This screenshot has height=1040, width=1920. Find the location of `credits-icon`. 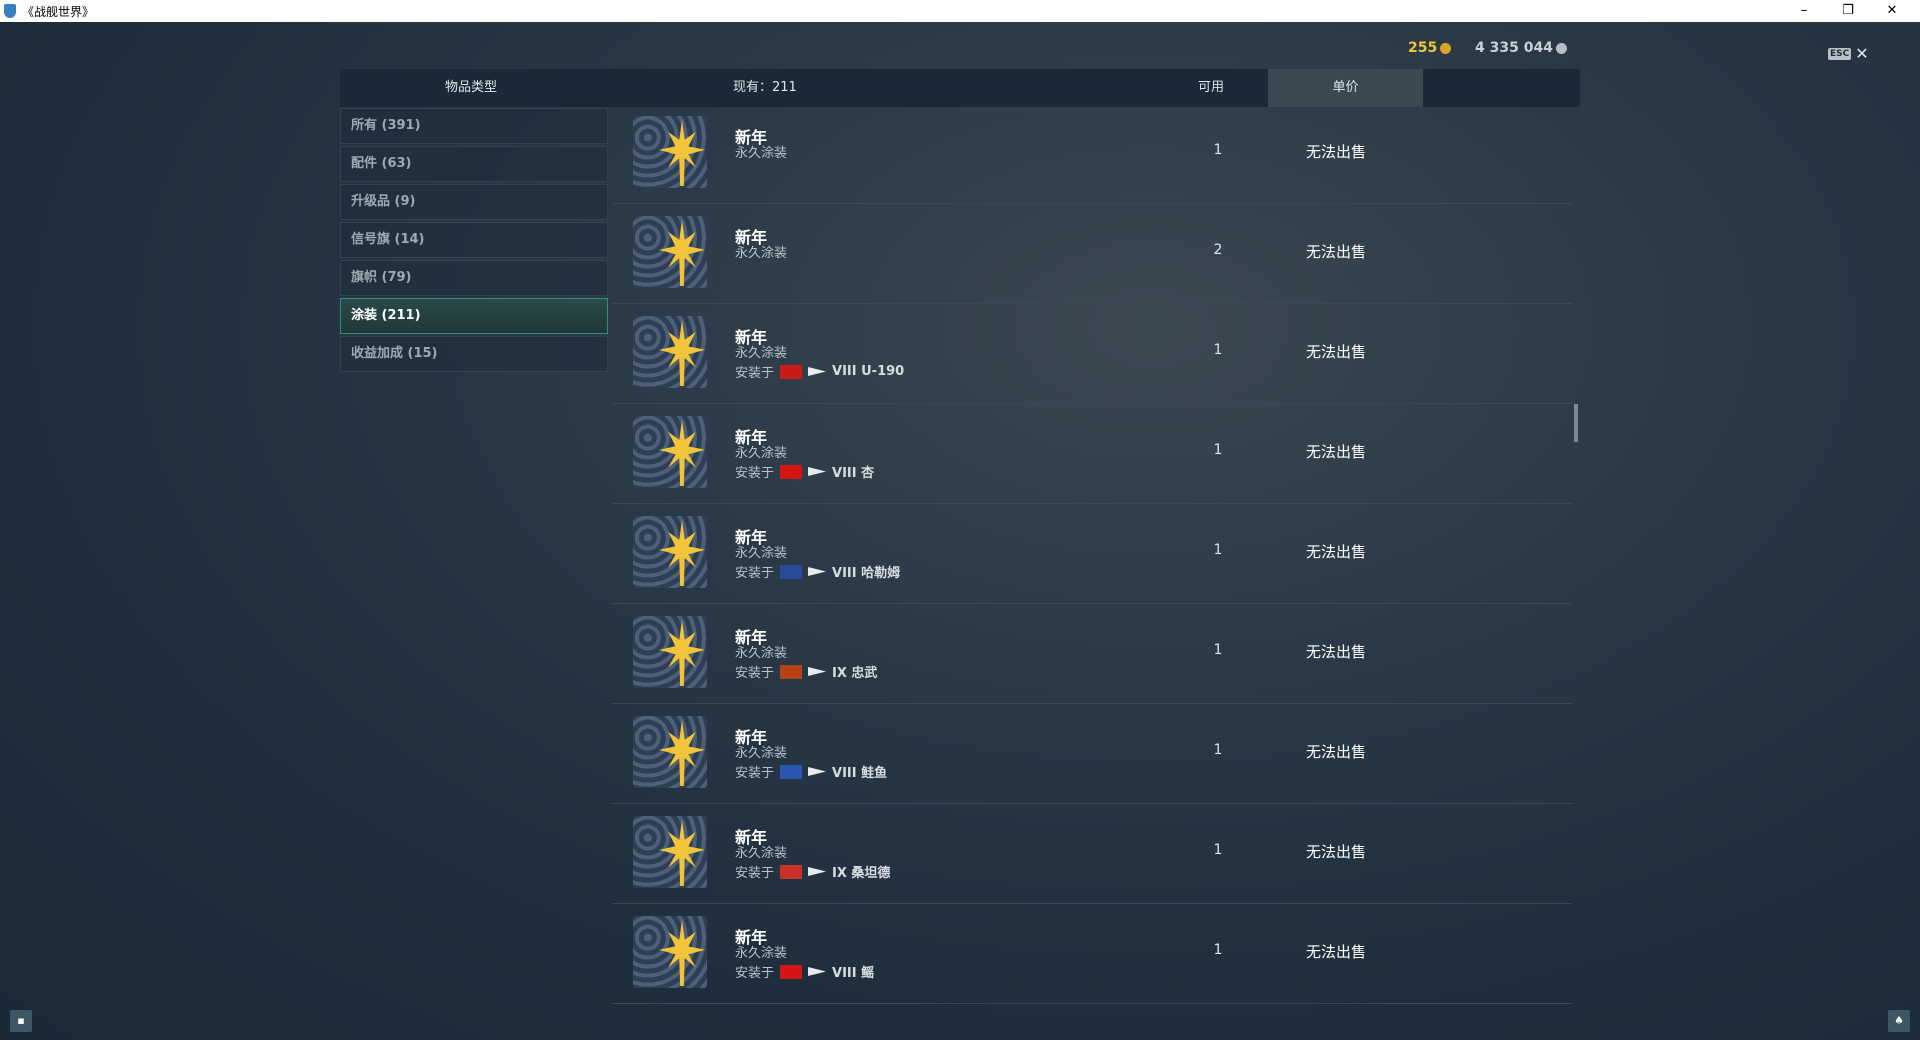

credits-icon is located at coordinates (1561, 48).